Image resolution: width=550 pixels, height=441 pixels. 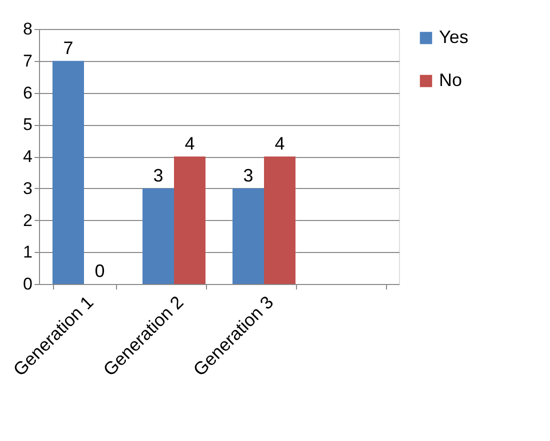 What do you see at coordinates (450, 80) in the screenshot?
I see `legend-label: No` at bounding box center [450, 80].